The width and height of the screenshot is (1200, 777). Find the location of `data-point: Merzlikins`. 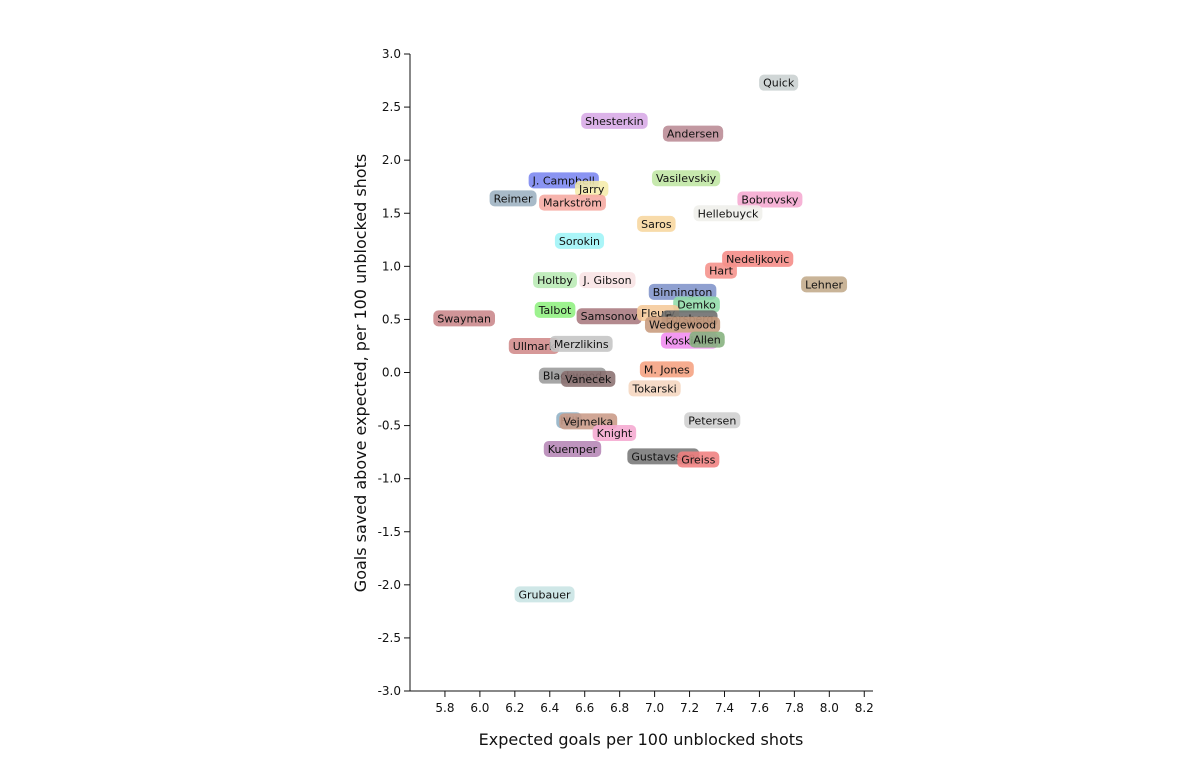

data-point: Merzlikins is located at coordinates (581, 343).